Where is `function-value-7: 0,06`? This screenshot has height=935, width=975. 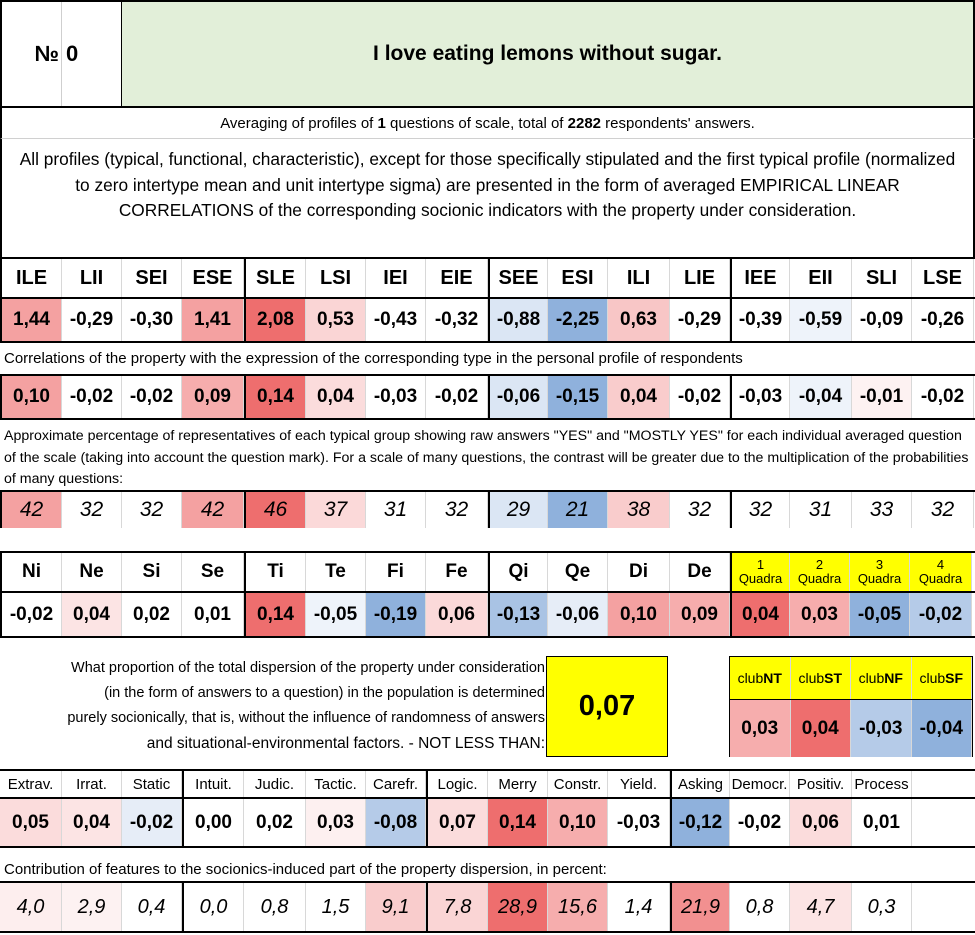 function-value-7: 0,06 is located at coordinates (457, 614).